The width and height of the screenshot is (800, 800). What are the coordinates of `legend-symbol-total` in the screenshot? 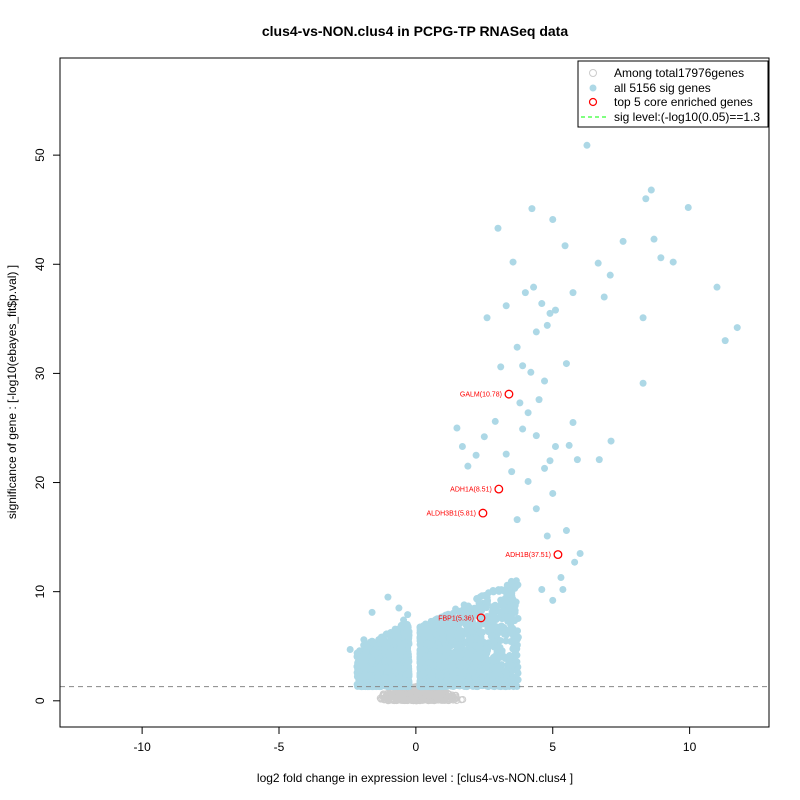 It's located at (593, 73).